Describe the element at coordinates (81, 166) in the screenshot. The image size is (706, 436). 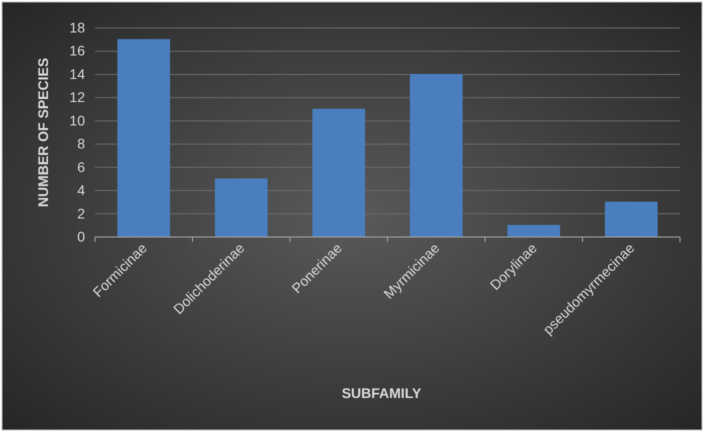
I see `y-tick-label: 6` at that location.